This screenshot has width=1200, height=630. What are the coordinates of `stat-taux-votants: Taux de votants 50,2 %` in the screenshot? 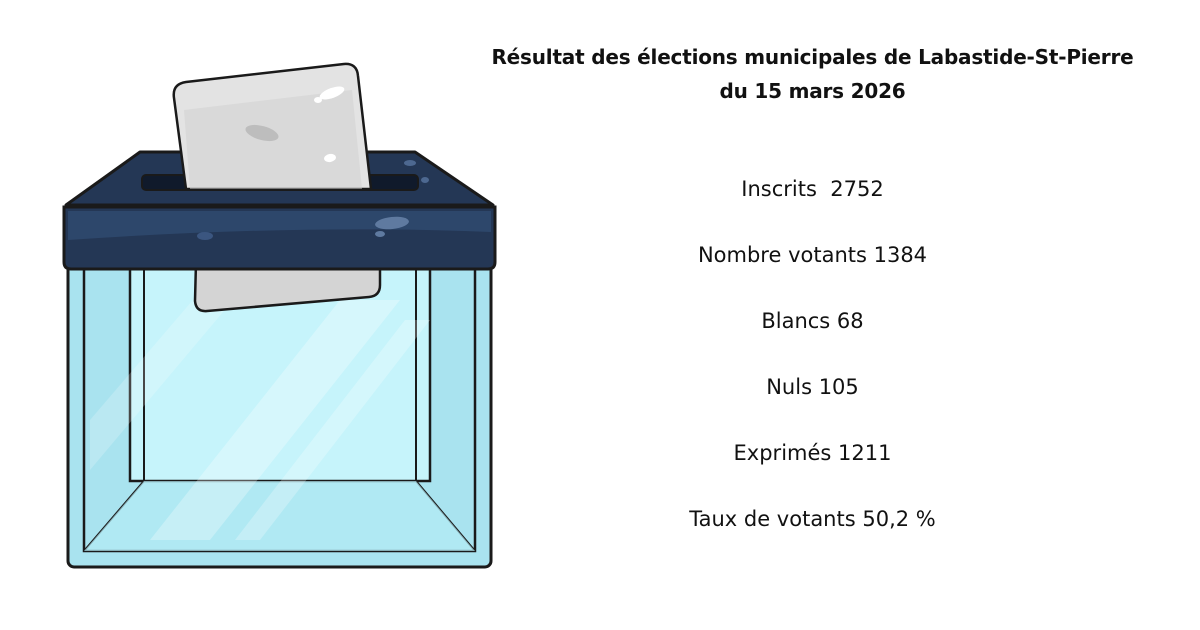 It's located at (812, 519).